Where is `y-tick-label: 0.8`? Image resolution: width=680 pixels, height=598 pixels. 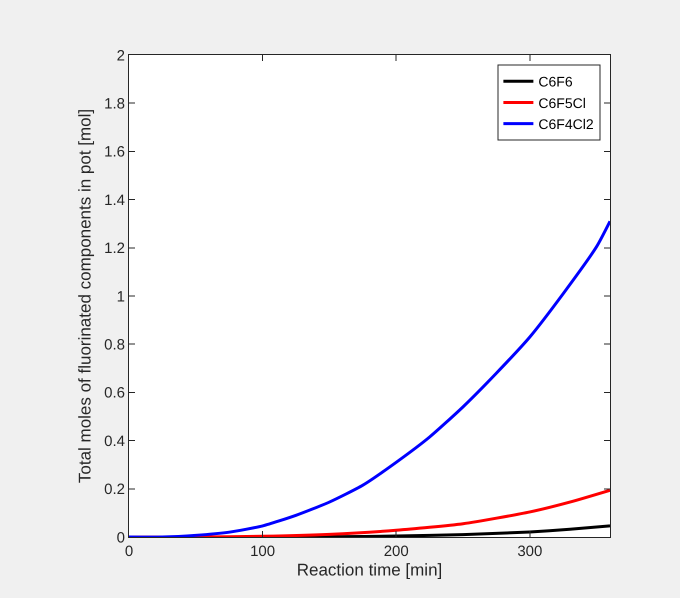 y-tick-label: 0.8 is located at coordinates (114, 345).